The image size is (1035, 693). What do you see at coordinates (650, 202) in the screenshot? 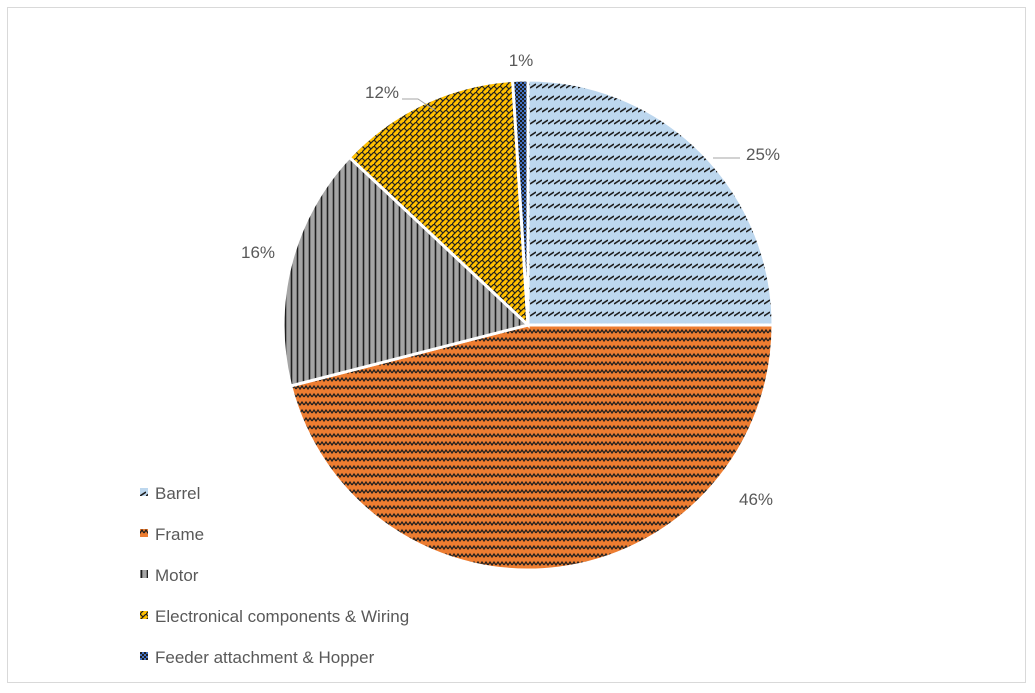
I see `pie-slice-barrel` at bounding box center [650, 202].